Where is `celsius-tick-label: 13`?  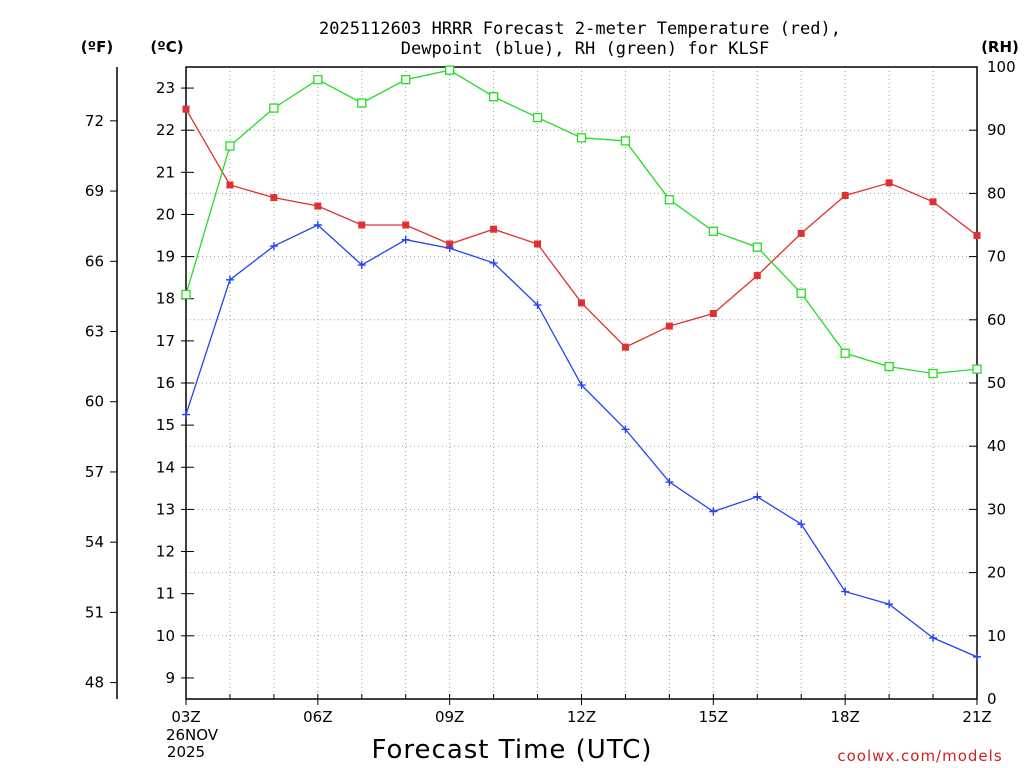 celsius-tick-label: 13 is located at coordinates (165, 509).